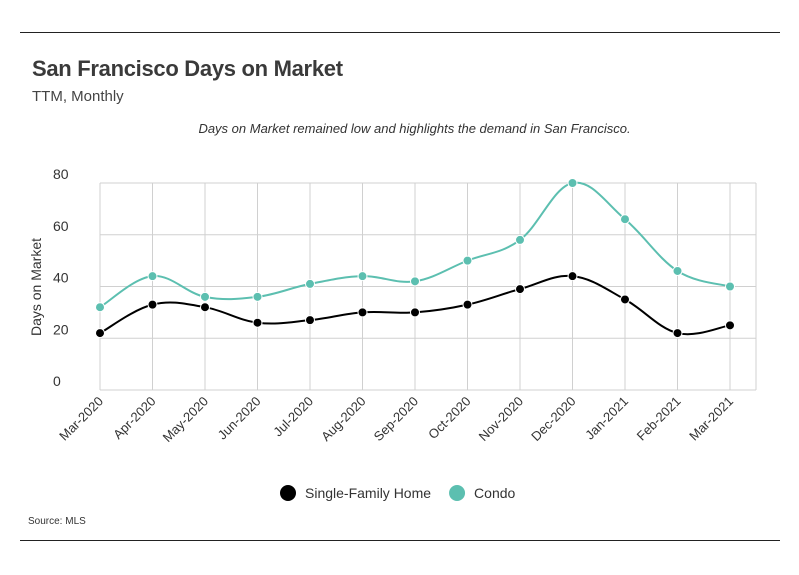  I want to click on x-tick-label: Jul-2020, so click(293, 417).